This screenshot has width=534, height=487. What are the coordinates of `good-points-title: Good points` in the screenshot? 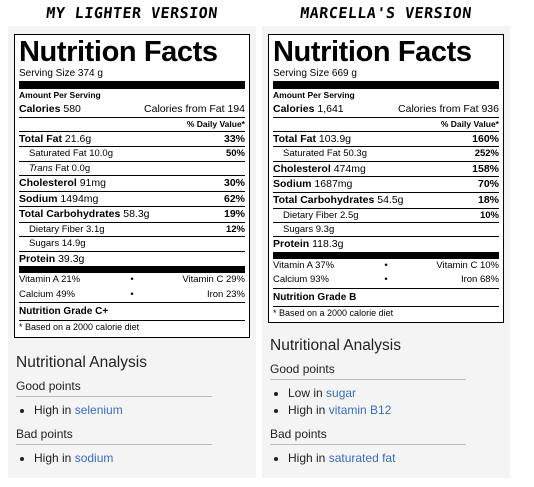 It's located at (368, 371).